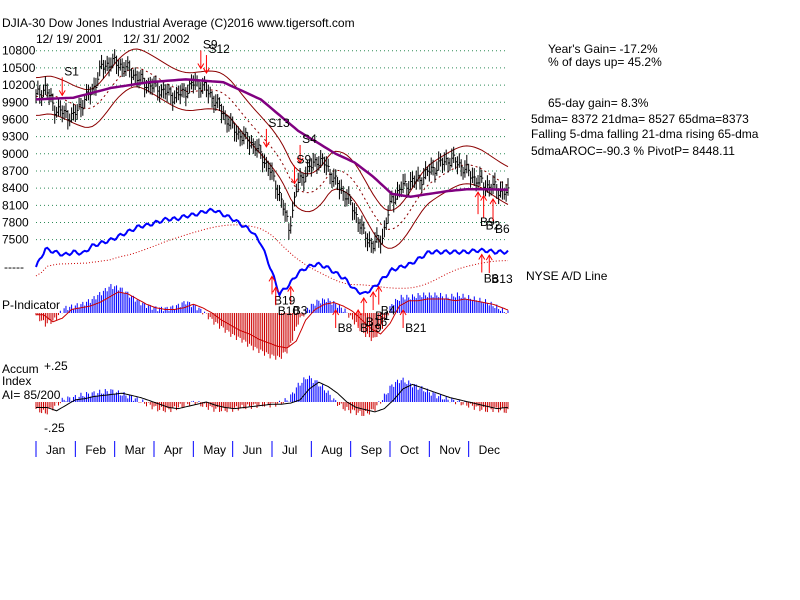 This screenshot has width=800, height=600. I want to click on y-tick-label: 9600, so click(15, 119).